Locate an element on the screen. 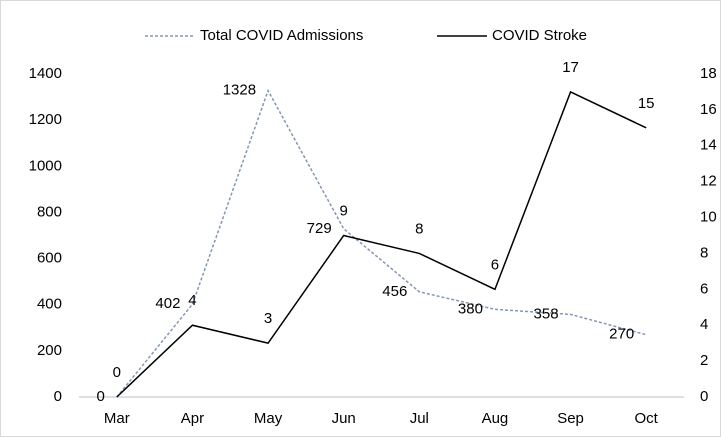 This screenshot has height=437, width=721. data-label: 17 is located at coordinates (570, 67).